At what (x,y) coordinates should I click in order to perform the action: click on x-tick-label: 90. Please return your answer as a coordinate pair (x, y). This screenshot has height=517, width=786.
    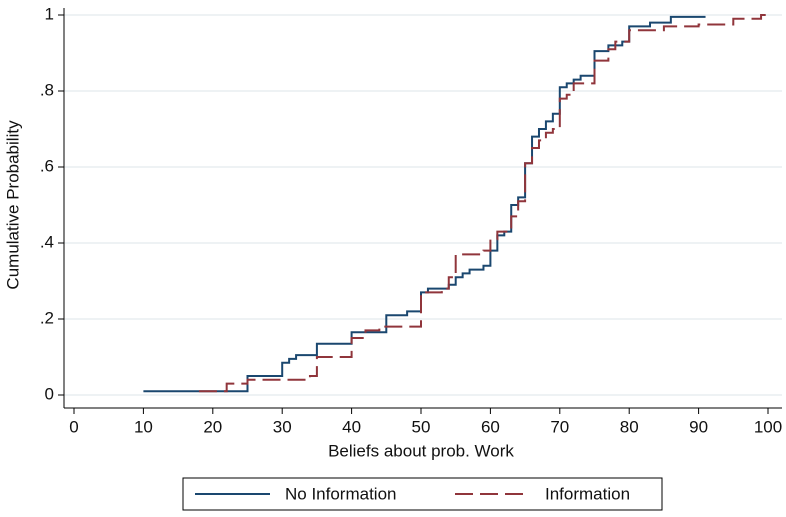
    Looking at the image, I should click on (698, 426).